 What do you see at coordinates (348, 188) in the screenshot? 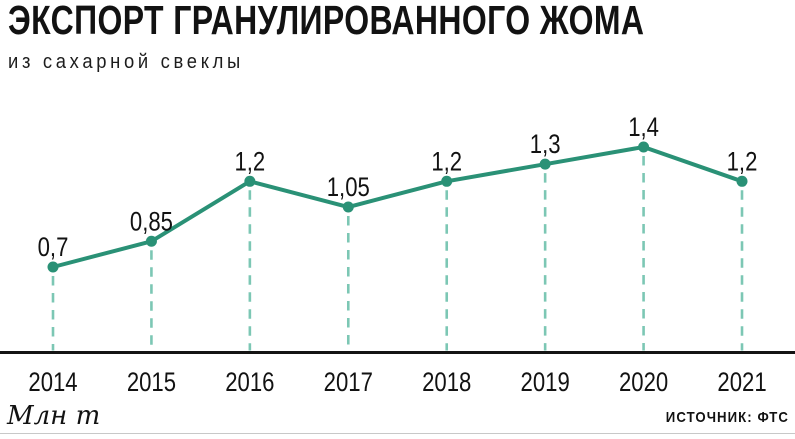
I see `data-point-label: 1,05` at bounding box center [348, 188].